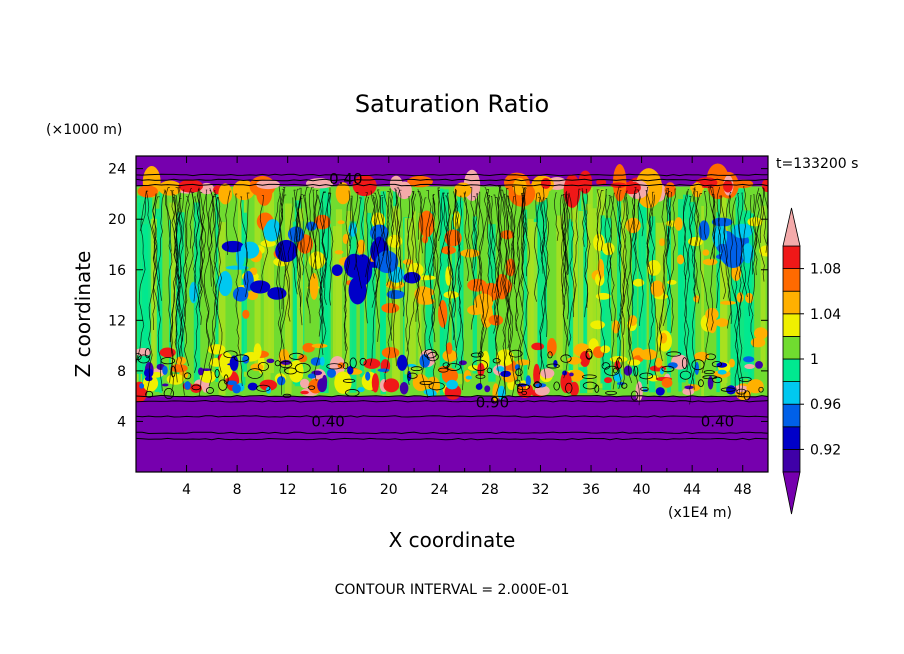 The height and width of the screenshot is (654, 904). Describe the element at coordinates (791, 493) in the screenshot. I see `colorbar-under-arrow` at that location.